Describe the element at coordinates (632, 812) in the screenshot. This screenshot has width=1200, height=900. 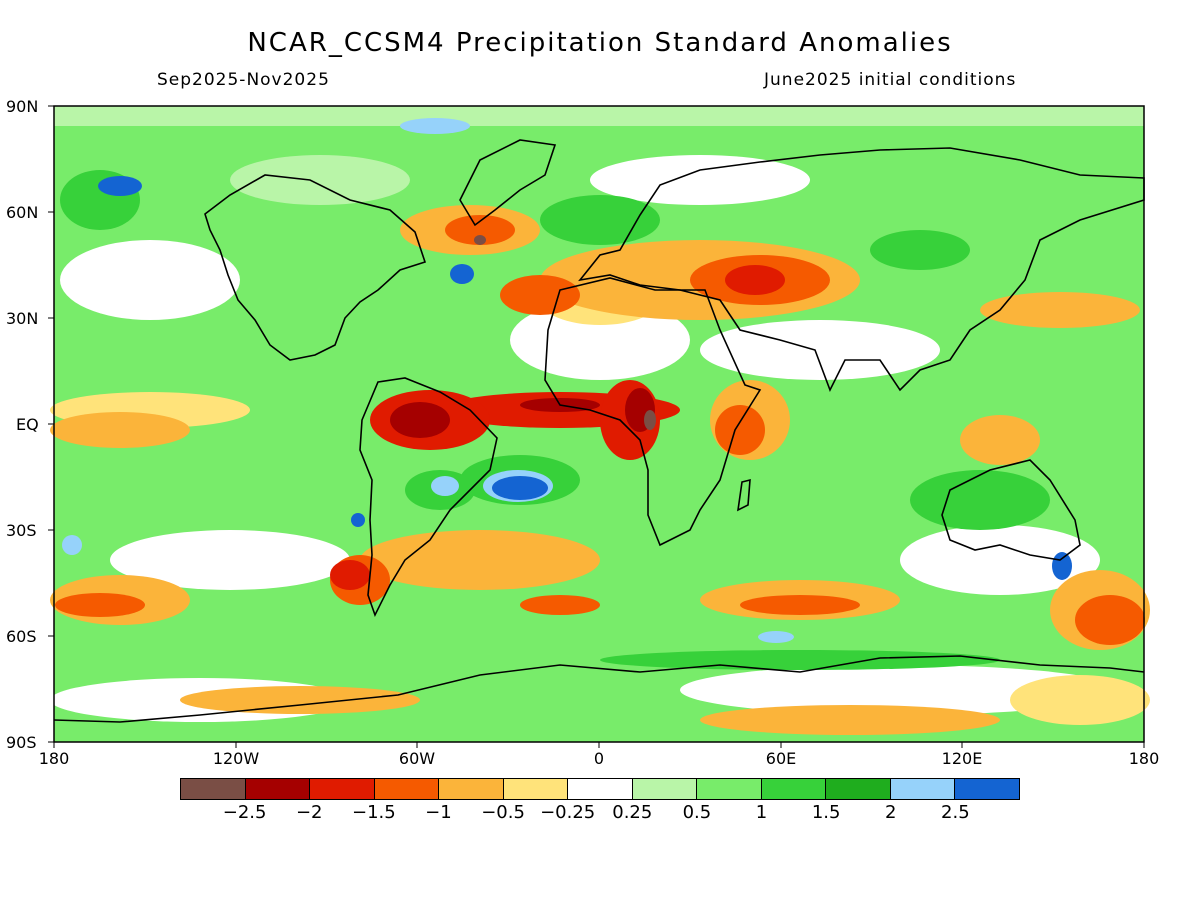
I see `colorbar-label: 0.25` at that location.